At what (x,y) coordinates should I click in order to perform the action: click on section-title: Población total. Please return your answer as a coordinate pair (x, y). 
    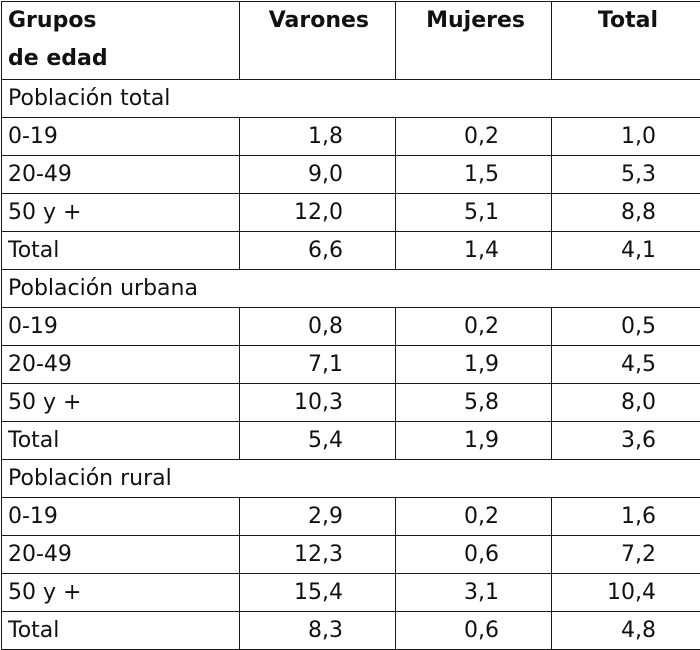
    Looking at the image, I should click on (351, 99).